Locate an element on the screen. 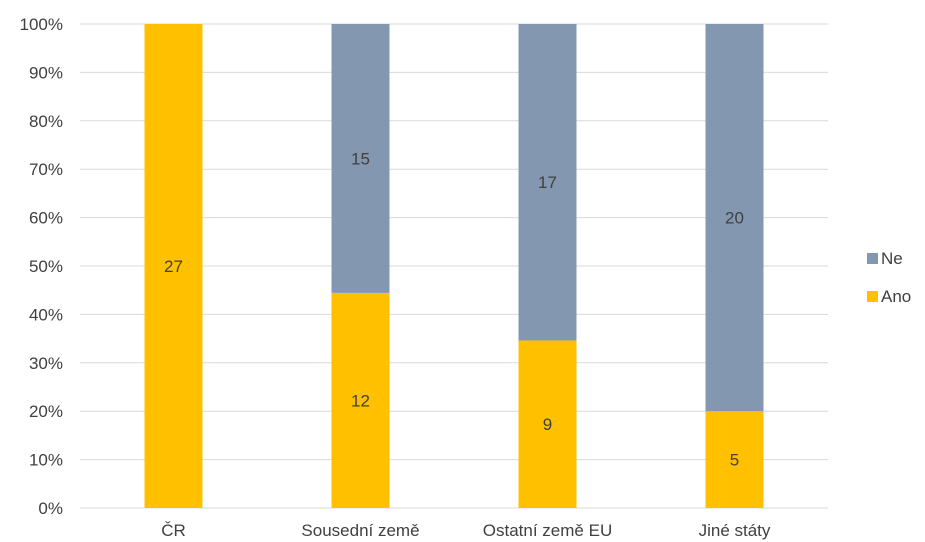 This screenshot has height=542, width=925. x-axis-categories: ČR Sousední země Ostatní země EU Jiné státy is located at coordinates (466, 530).